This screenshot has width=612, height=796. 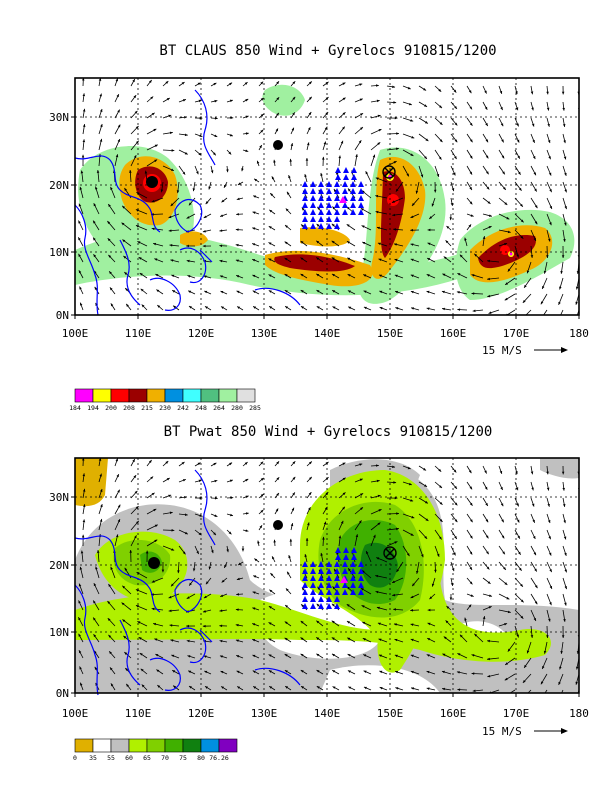 I want to click on colorbar-label: 55, so click(x=111, y=758).